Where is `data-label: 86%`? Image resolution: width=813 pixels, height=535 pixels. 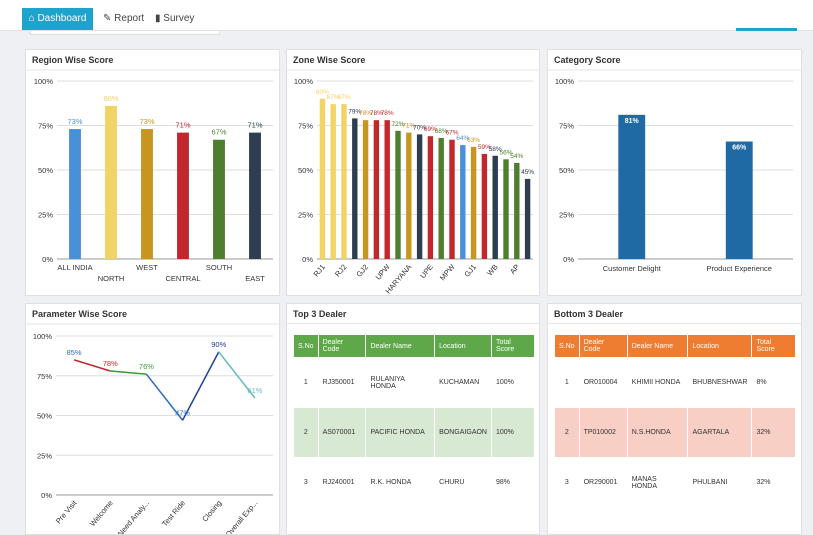 data-label: 86% is located at coordinates (110, 98).